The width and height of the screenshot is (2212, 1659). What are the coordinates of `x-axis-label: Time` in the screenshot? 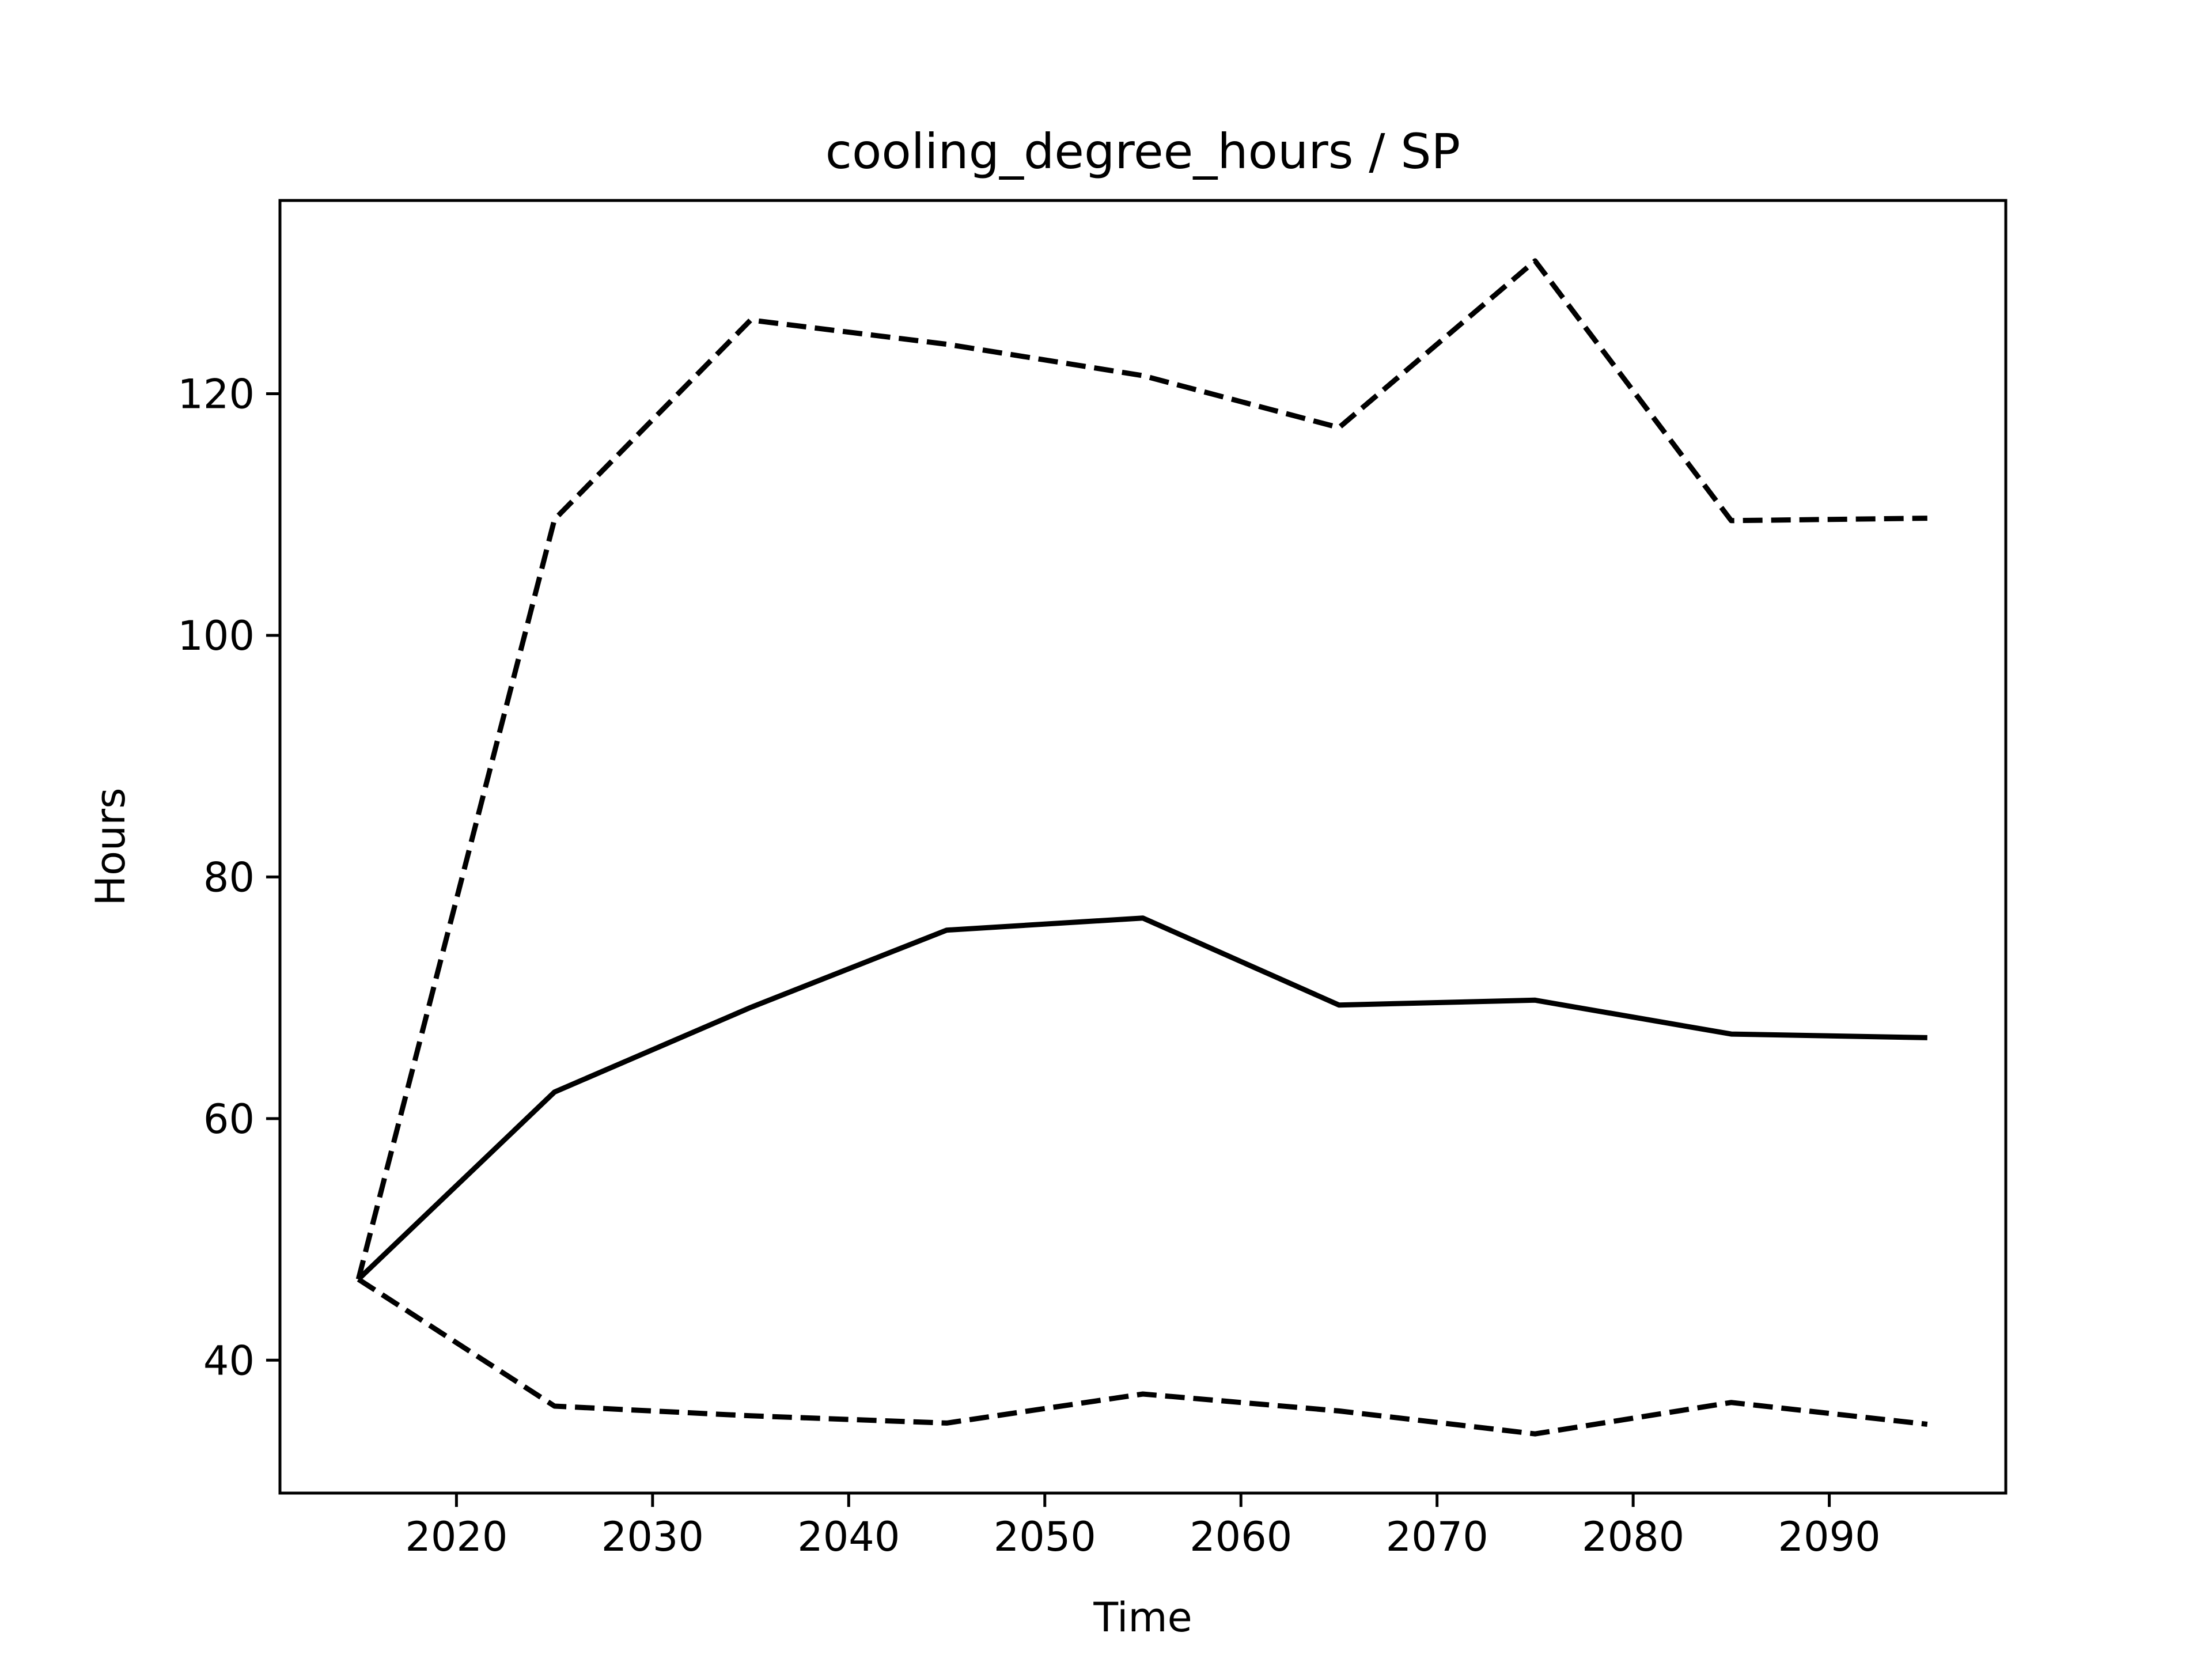 It's located at (1142, 1617).